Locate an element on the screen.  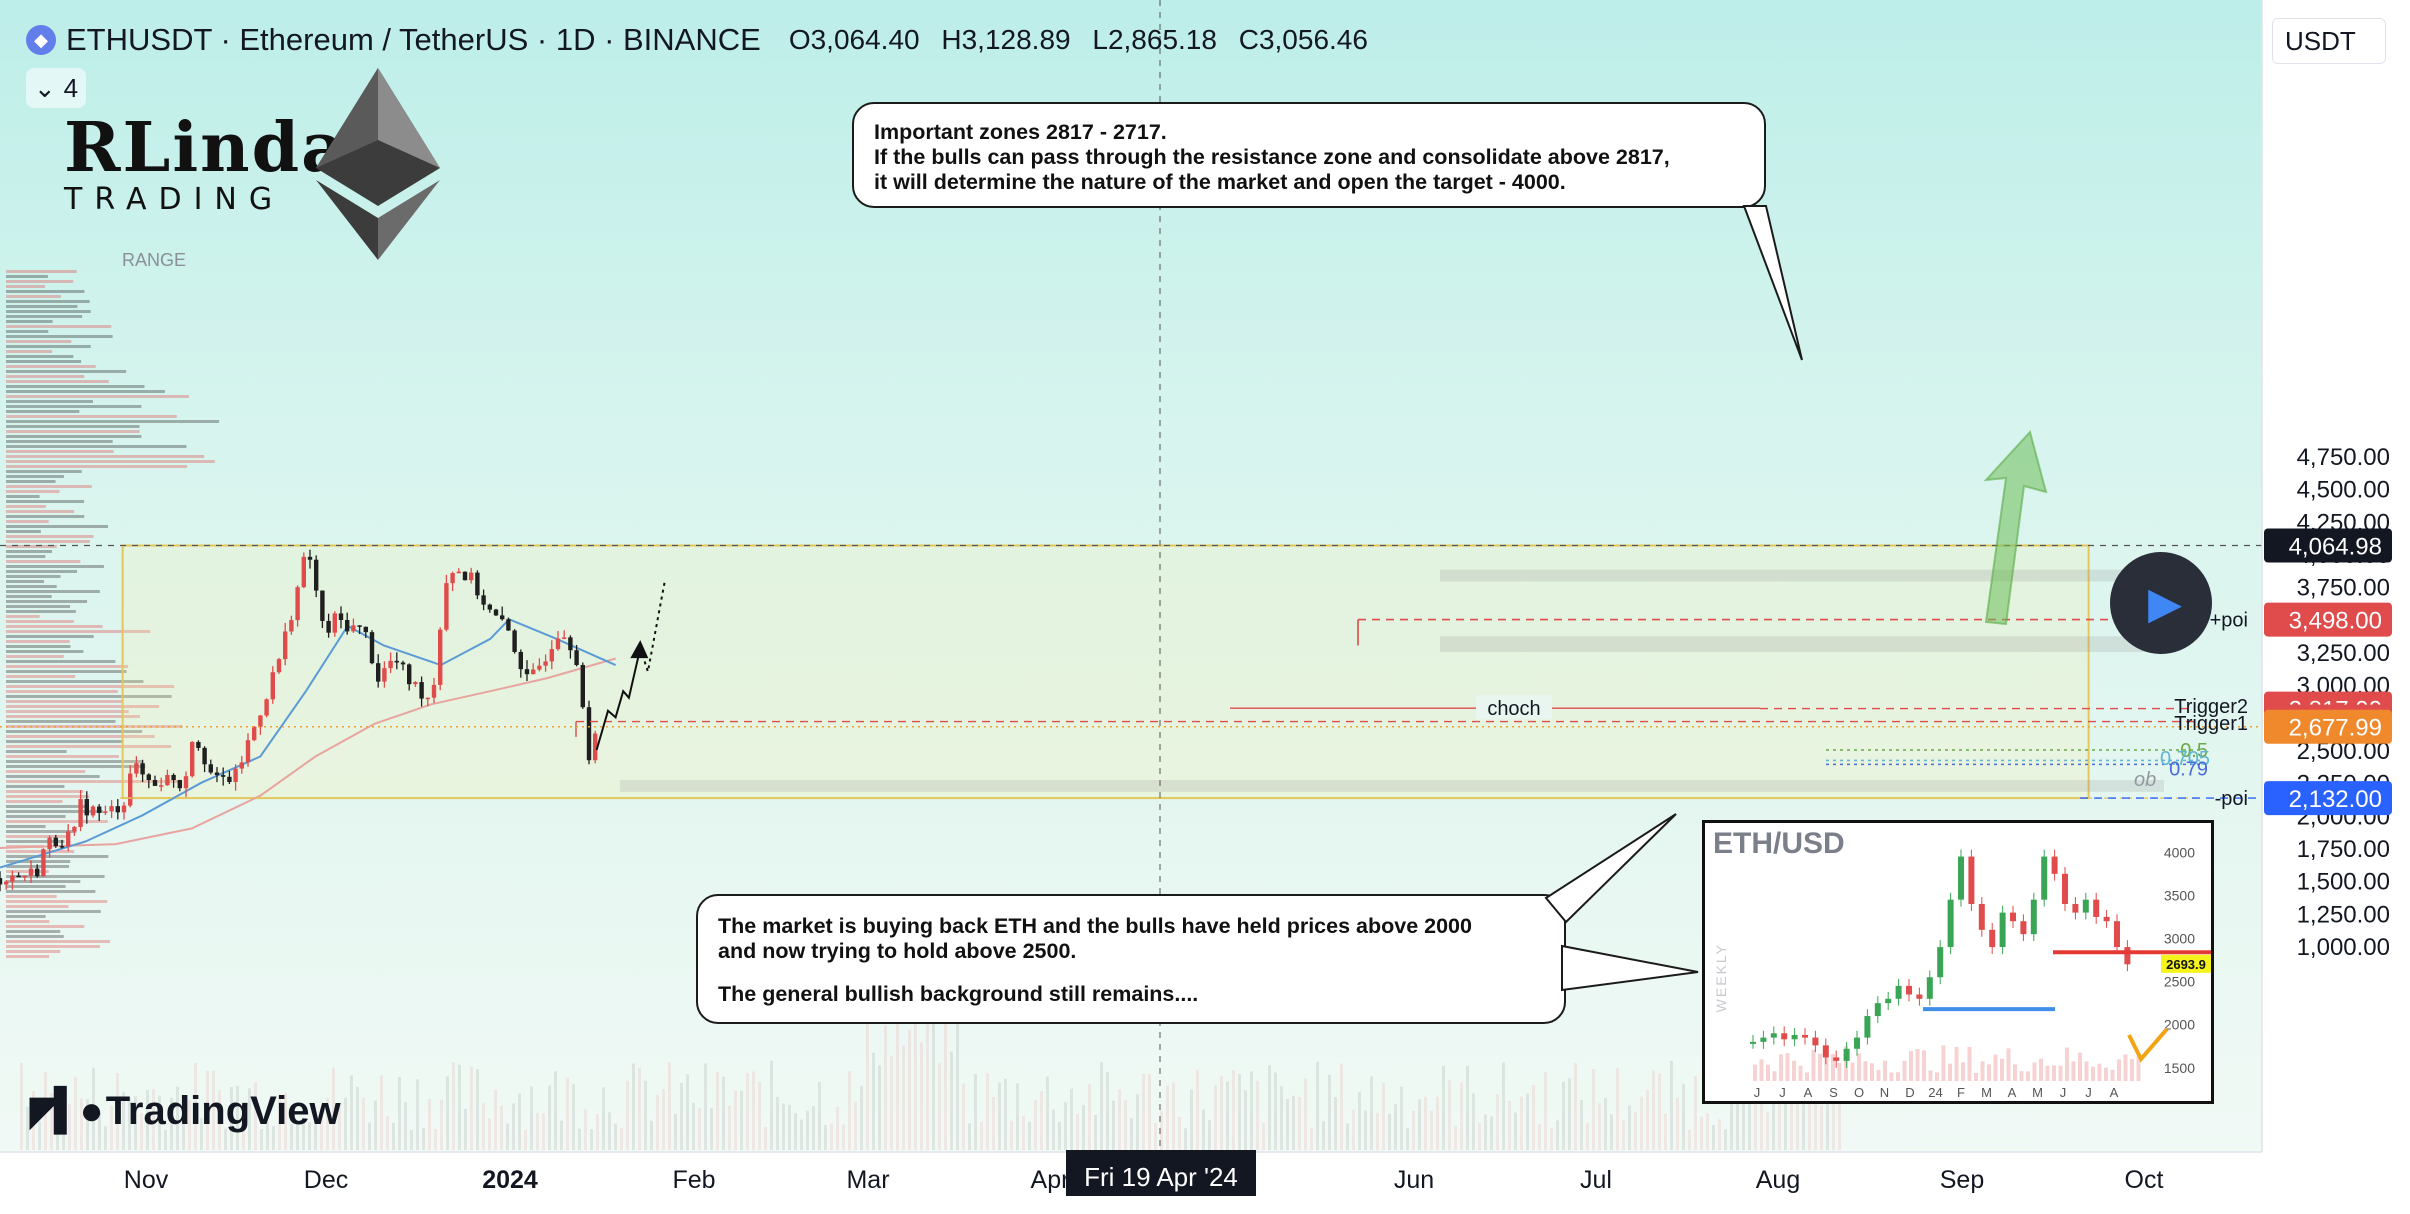
price-tag is located at coordinates (2328, 798).